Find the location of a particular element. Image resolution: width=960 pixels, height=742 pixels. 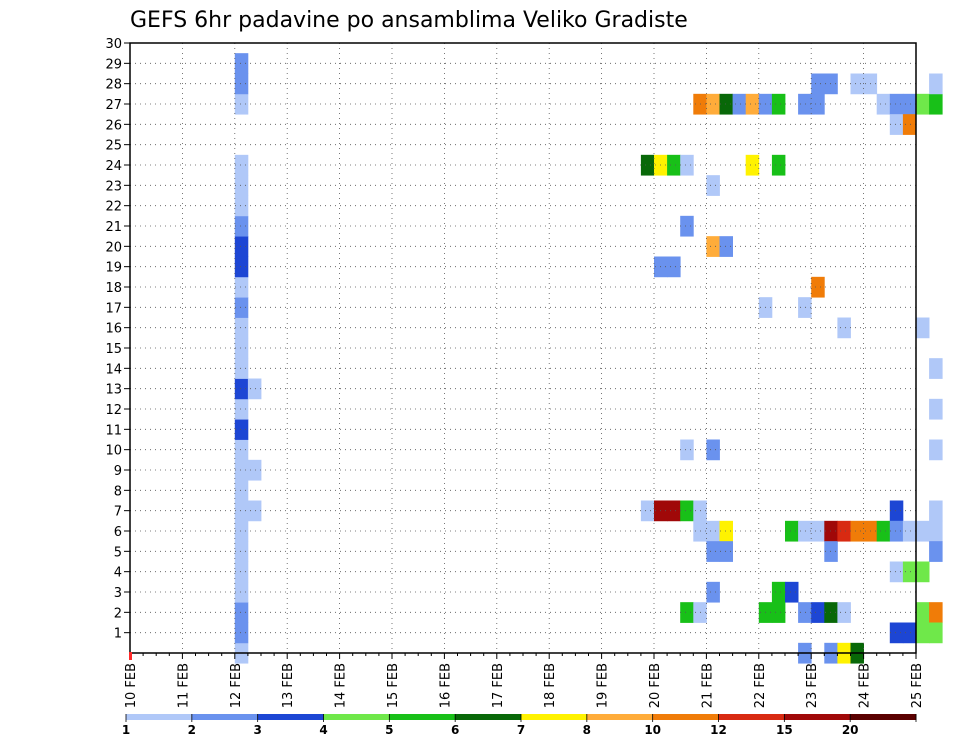

x-tick-label: 15 FEB is located at coordinates (393, 685).